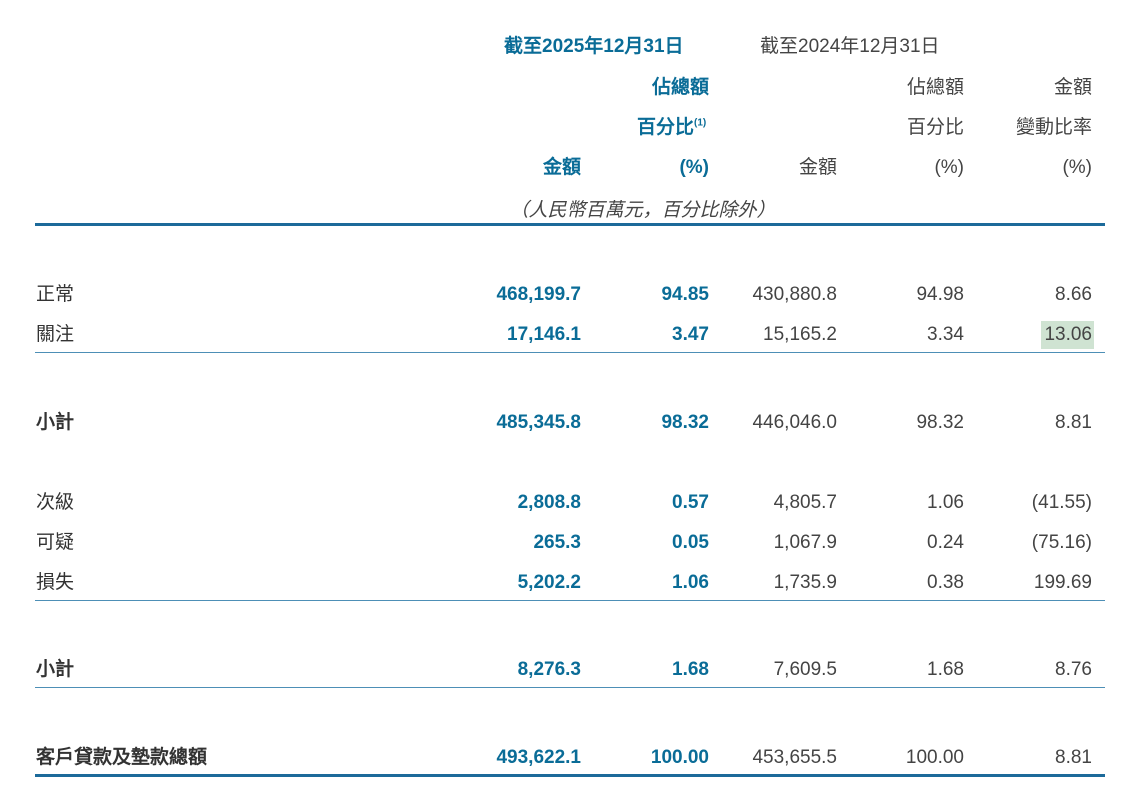 The height and width of the screenshot is (793, 1145). What do you see at coordinates (850, 46) in the screenshot?
I see `period-2024-header: 截至2024年12月31日` at bounding box center [850, 46].